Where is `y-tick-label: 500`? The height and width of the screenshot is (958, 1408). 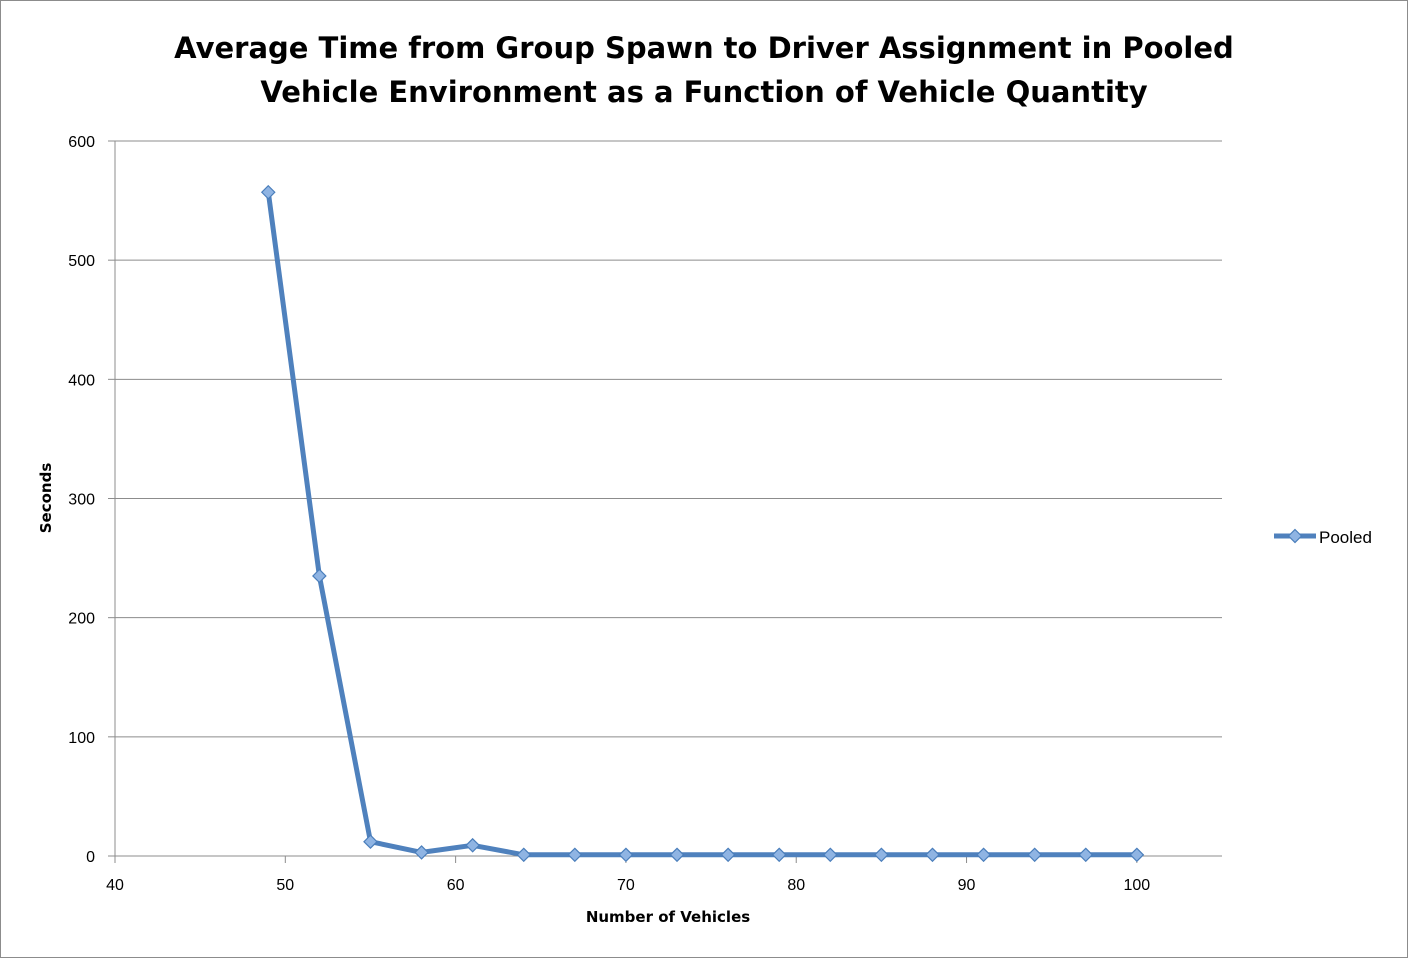
y-tick-label: 500 is located at coordinates (81, 261).